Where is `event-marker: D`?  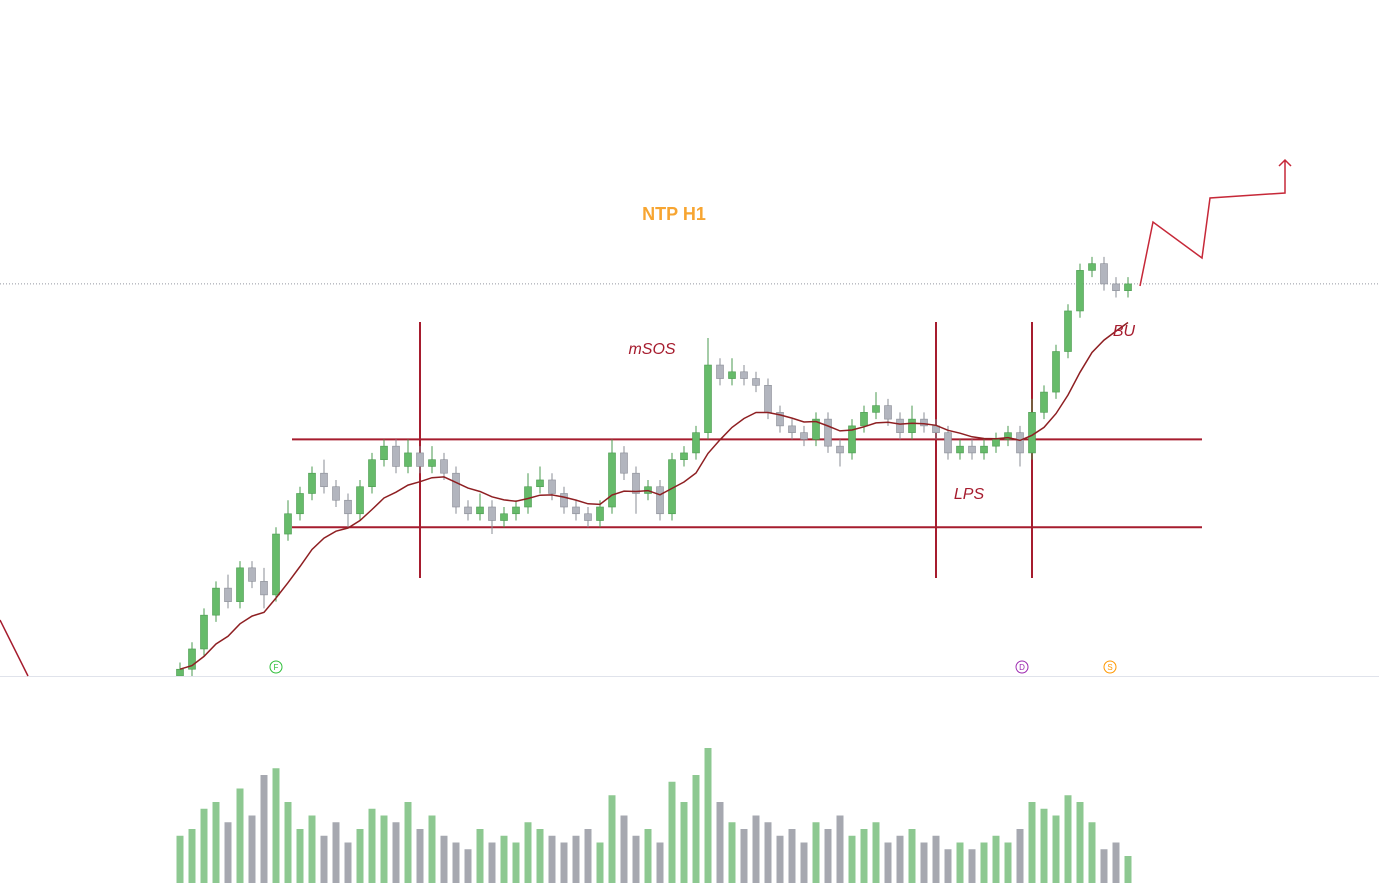
event-marker: D is located at coordinates (1022, 667).